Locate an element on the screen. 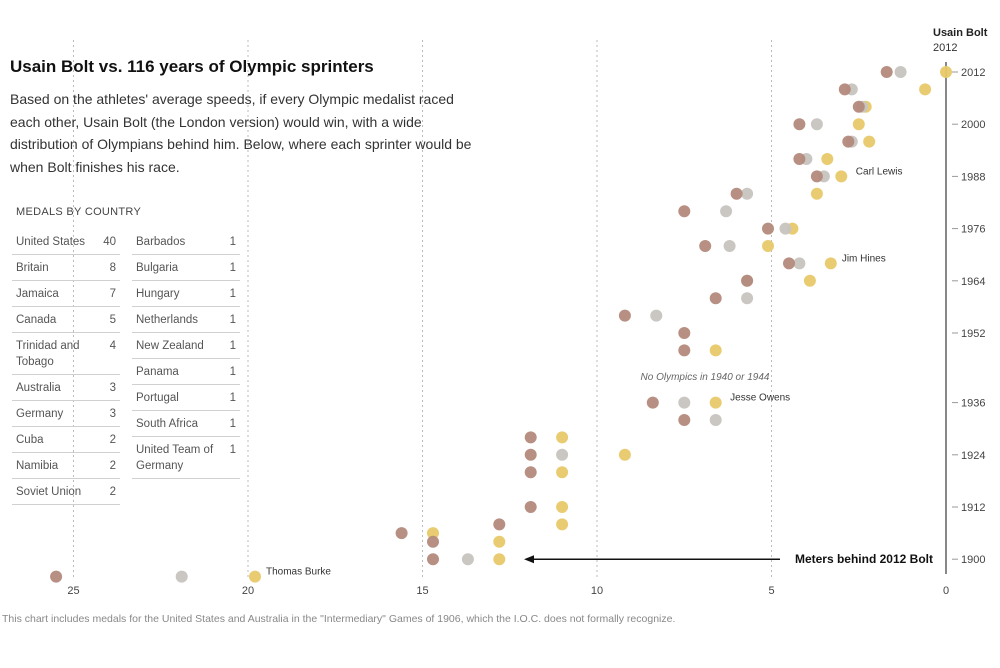  medal-row: United States 40 is located at coordinates (66, 242).